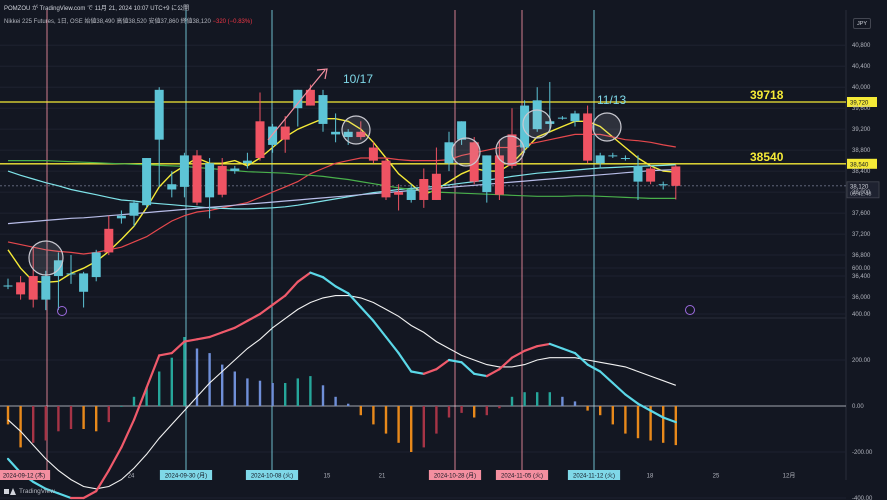 This screenshot has width=887, height=500. What do you see at coordinates (861, 67) in the screenshot?
I see `price-tick-label: 40,400` at bounding box center [861, 67].